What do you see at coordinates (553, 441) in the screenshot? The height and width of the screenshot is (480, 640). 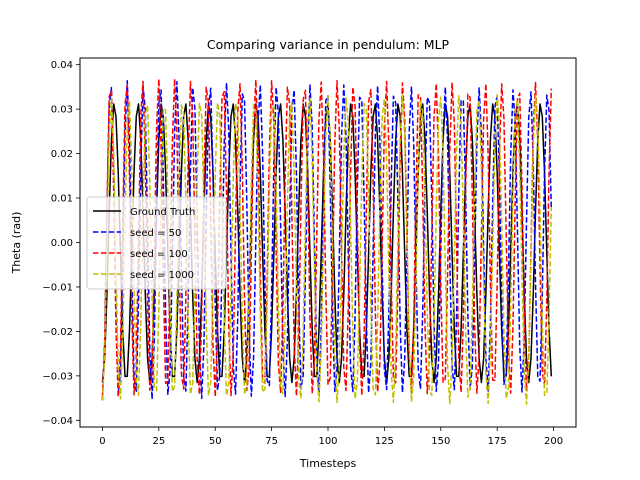 I see `x-tick-label: 200` at bounding box center [553, 441].